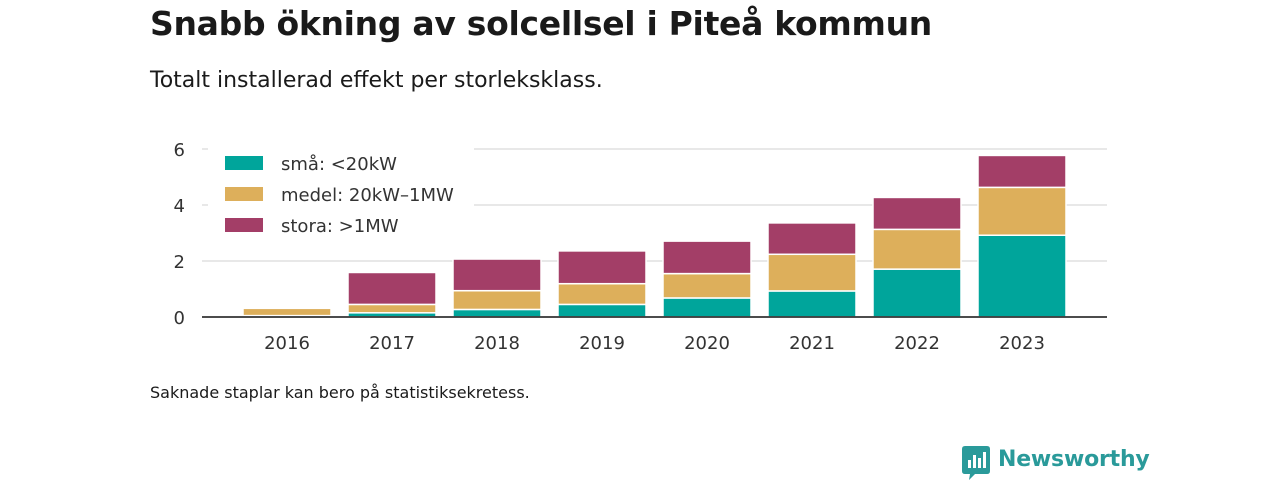 The width and height of the screenshot is (1280, 480). What do you see at coordinates (179, 206) in the screenshot?
I see `y-tick-label: 4` at bounding box center [179, 206].